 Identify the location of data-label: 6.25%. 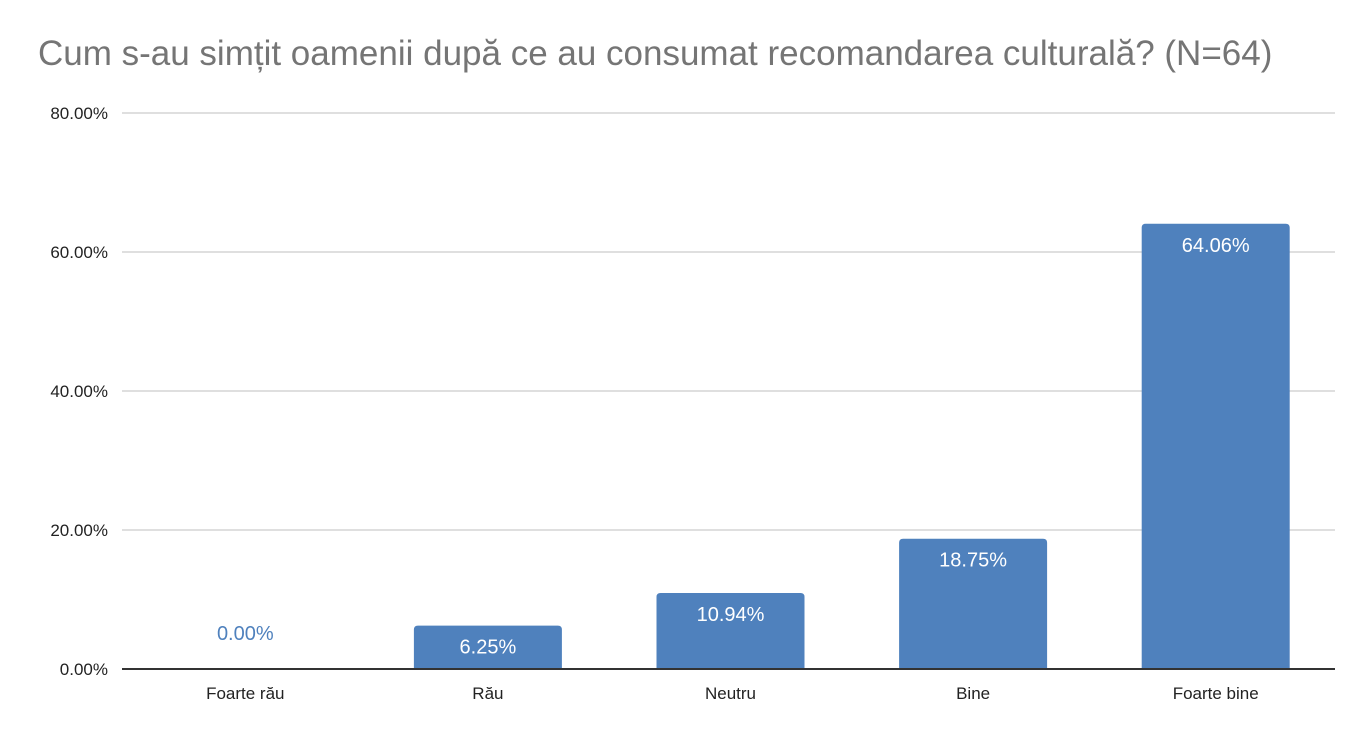
(488, 648).